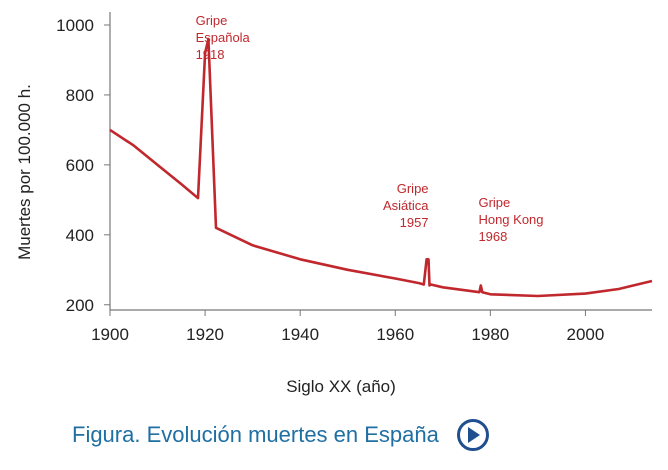 This screenshot has width=668, height=470. I want to click on x-axis-title: Siglo XX (año), so click(341, 386).